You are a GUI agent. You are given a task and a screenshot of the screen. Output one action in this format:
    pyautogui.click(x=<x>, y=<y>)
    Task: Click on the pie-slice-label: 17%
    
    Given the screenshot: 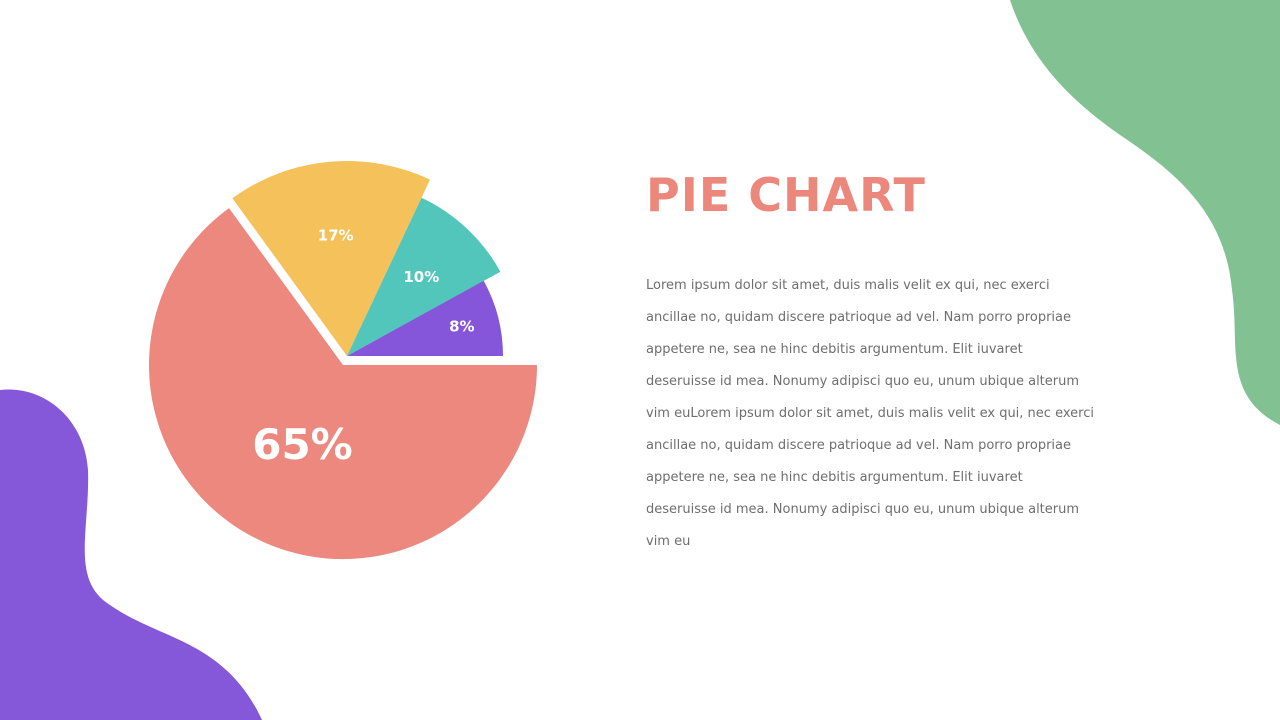 What is the action you would take?
    pyautogui.click(x=336, y=236)
    